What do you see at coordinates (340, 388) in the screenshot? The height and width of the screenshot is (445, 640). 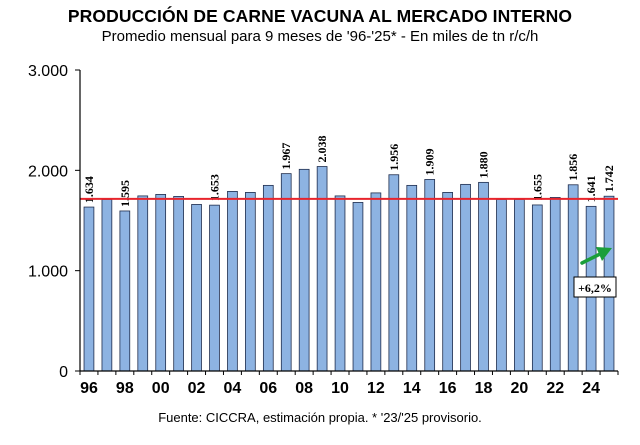 I see `x-tick-label: 10` at bounding box center [340, 388].